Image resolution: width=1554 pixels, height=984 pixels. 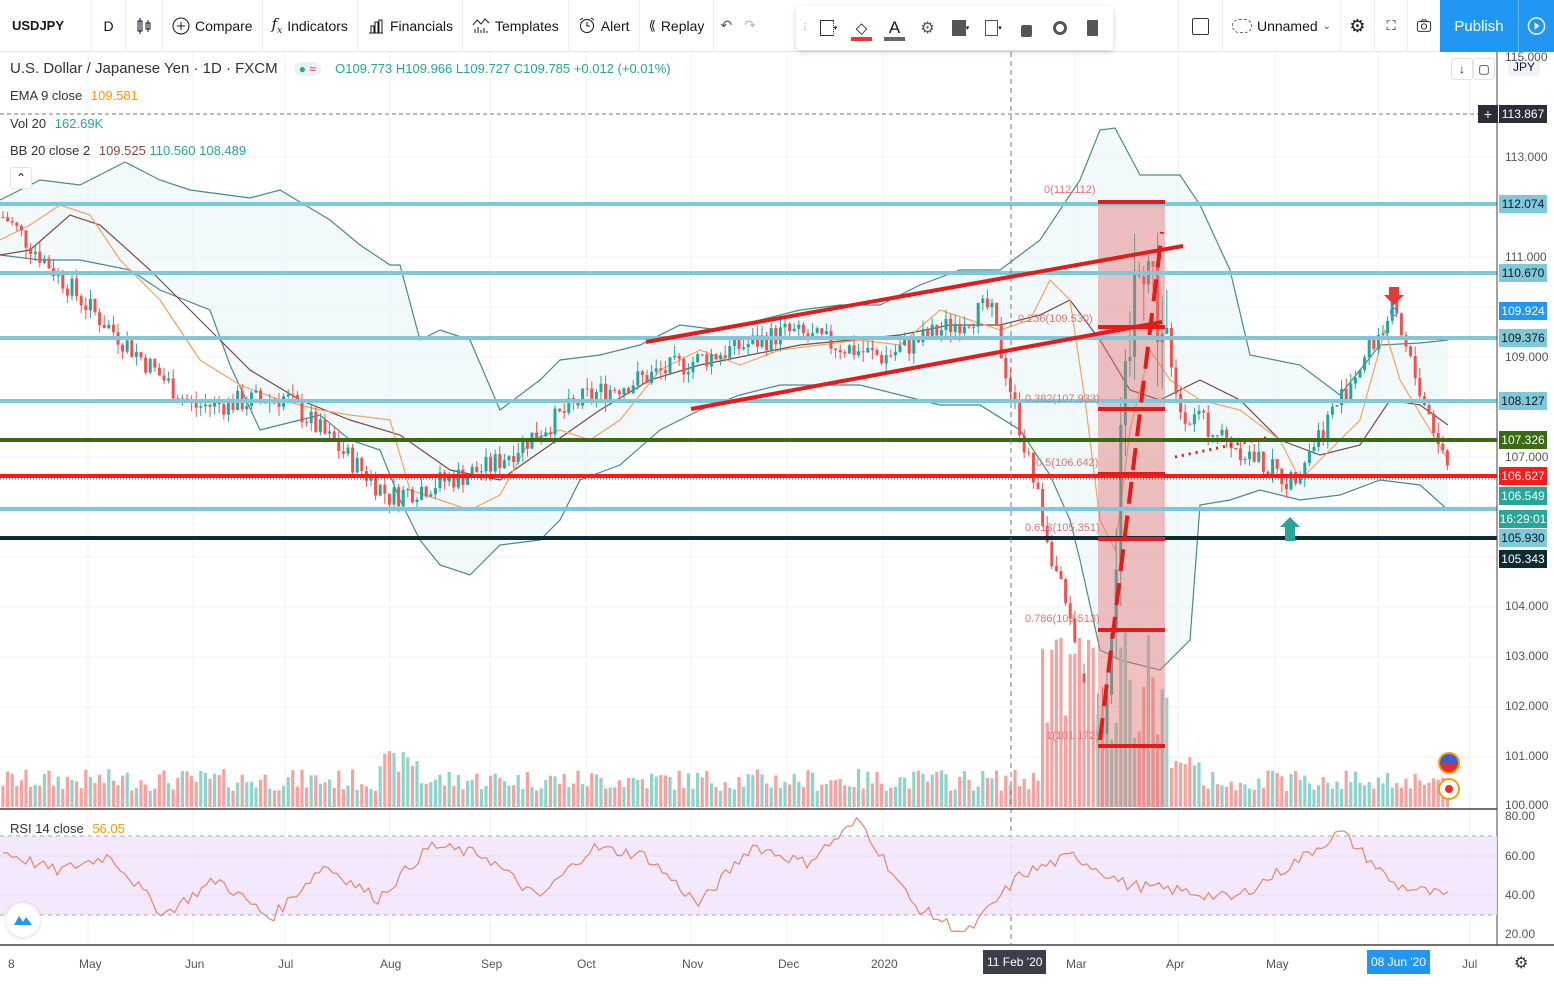 I want to click on crosshair-plus-button: +, so click(x=1488, y=114).